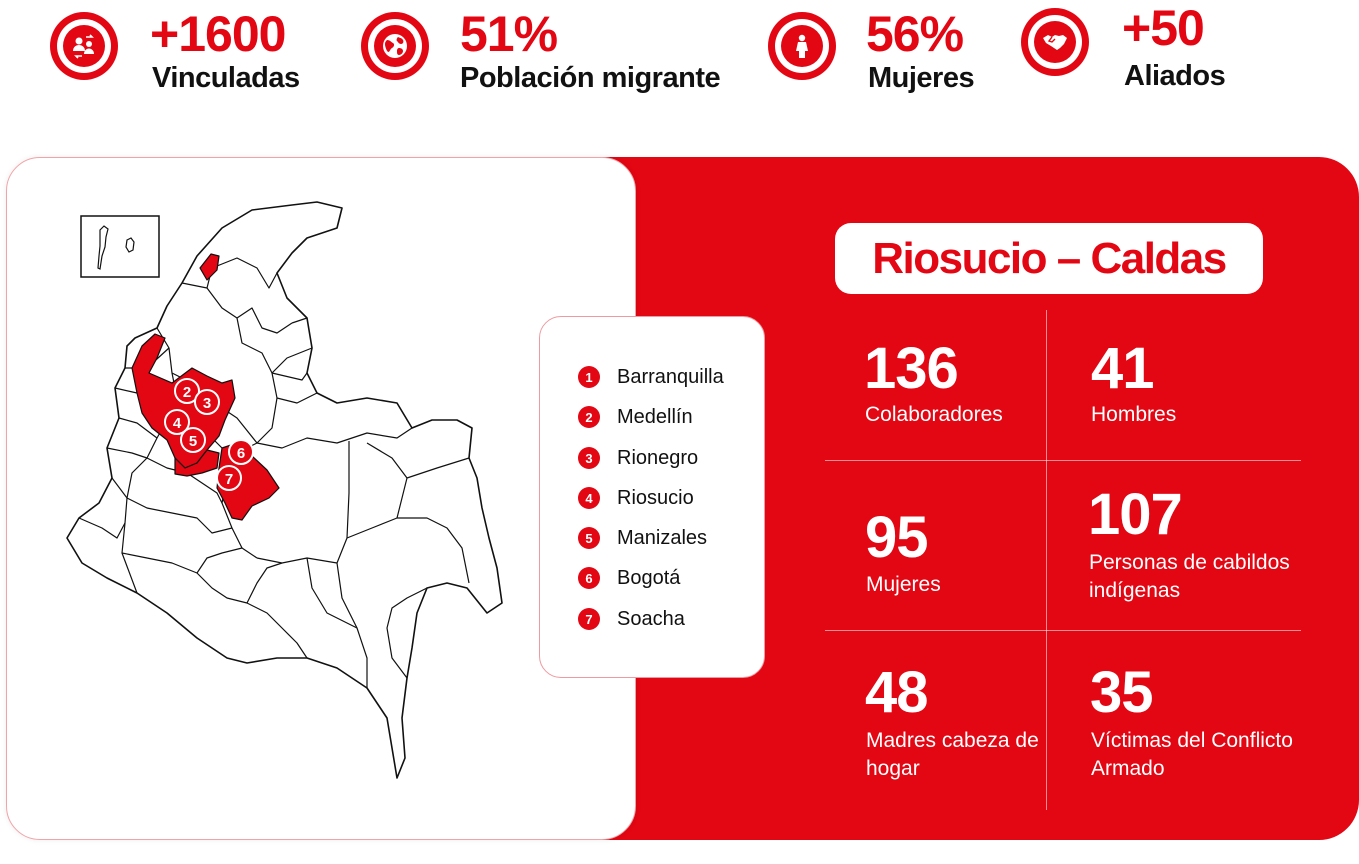 This screenshot has height=864, width=1359. What do you see at coordinates (915, 34) in the screenshot?
I see `stat-value: 56%` at bounding box center [915, 34].